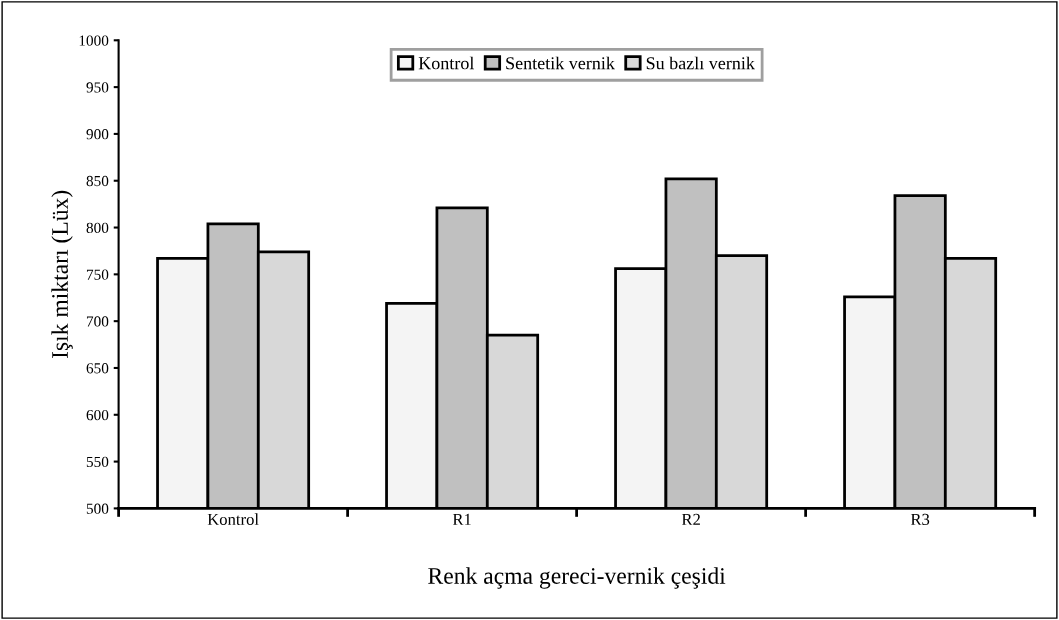  I want to click on x-tick-label: R1, so click(461, 519).